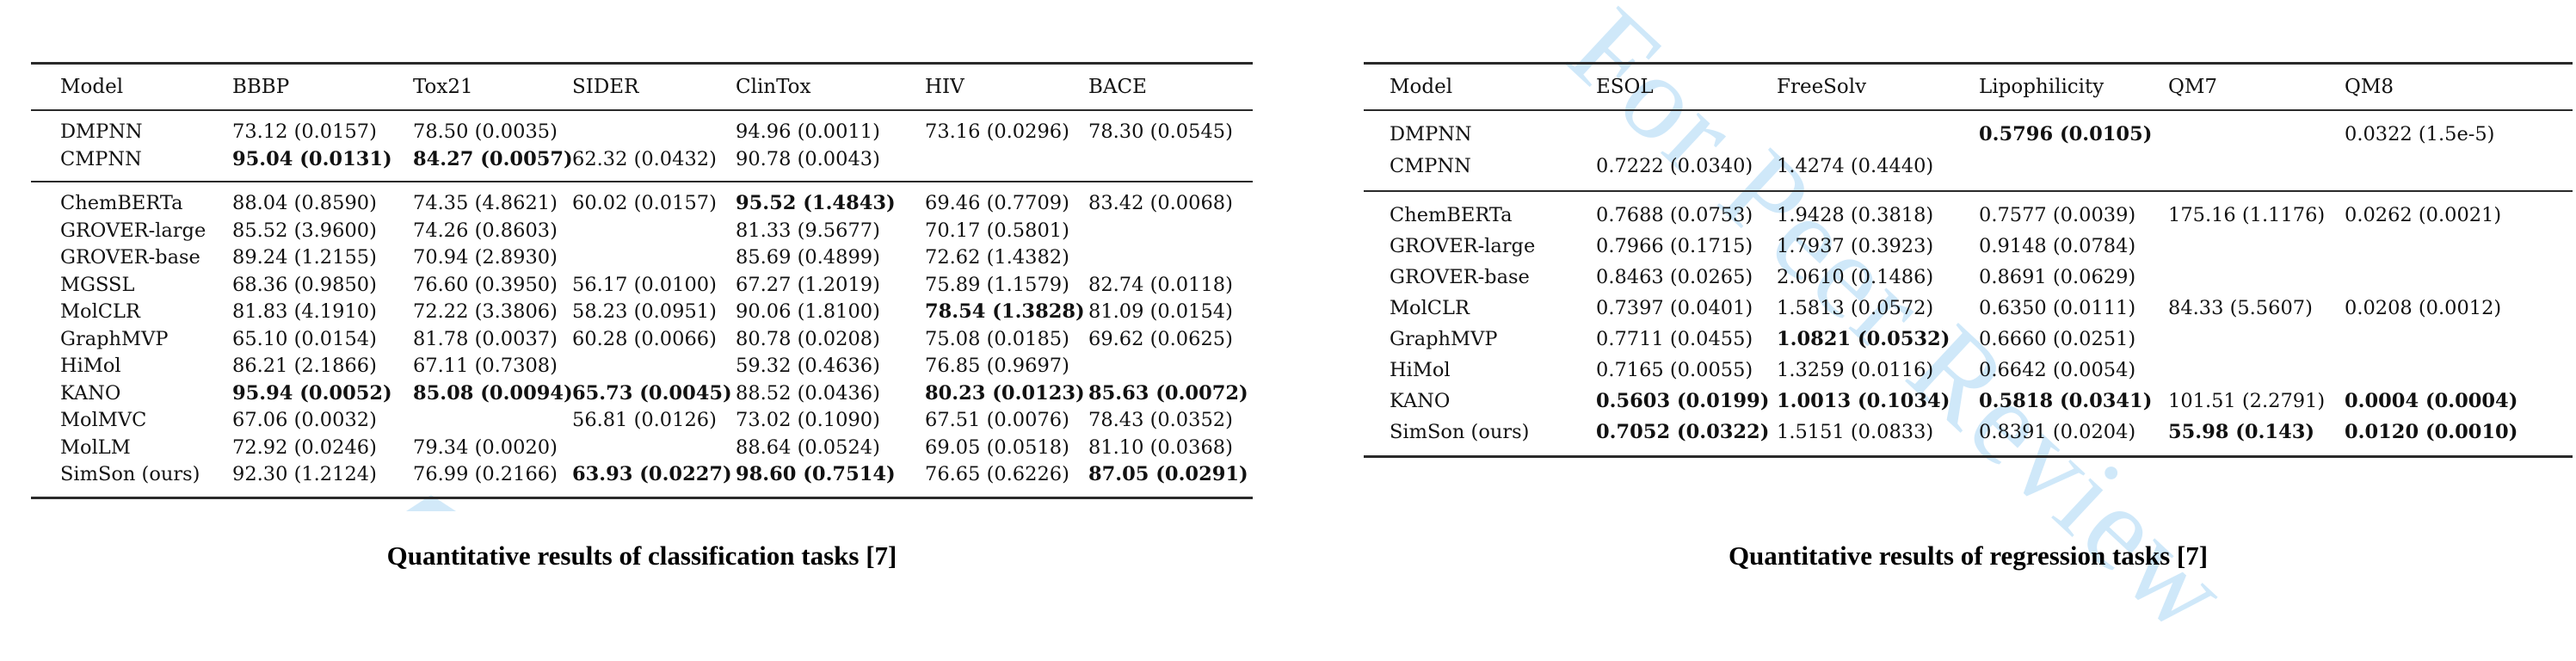 Image resolution: width=2576 pixels, height=661 pixels. I want to click on value-cell: 0.7966 (0.1715), so click(1674, 246).